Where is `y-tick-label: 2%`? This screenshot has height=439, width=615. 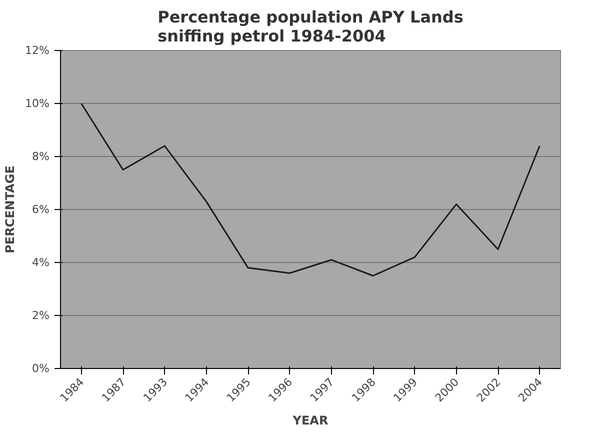 y-tick-label: 2% is located at coordinates (41, 315).